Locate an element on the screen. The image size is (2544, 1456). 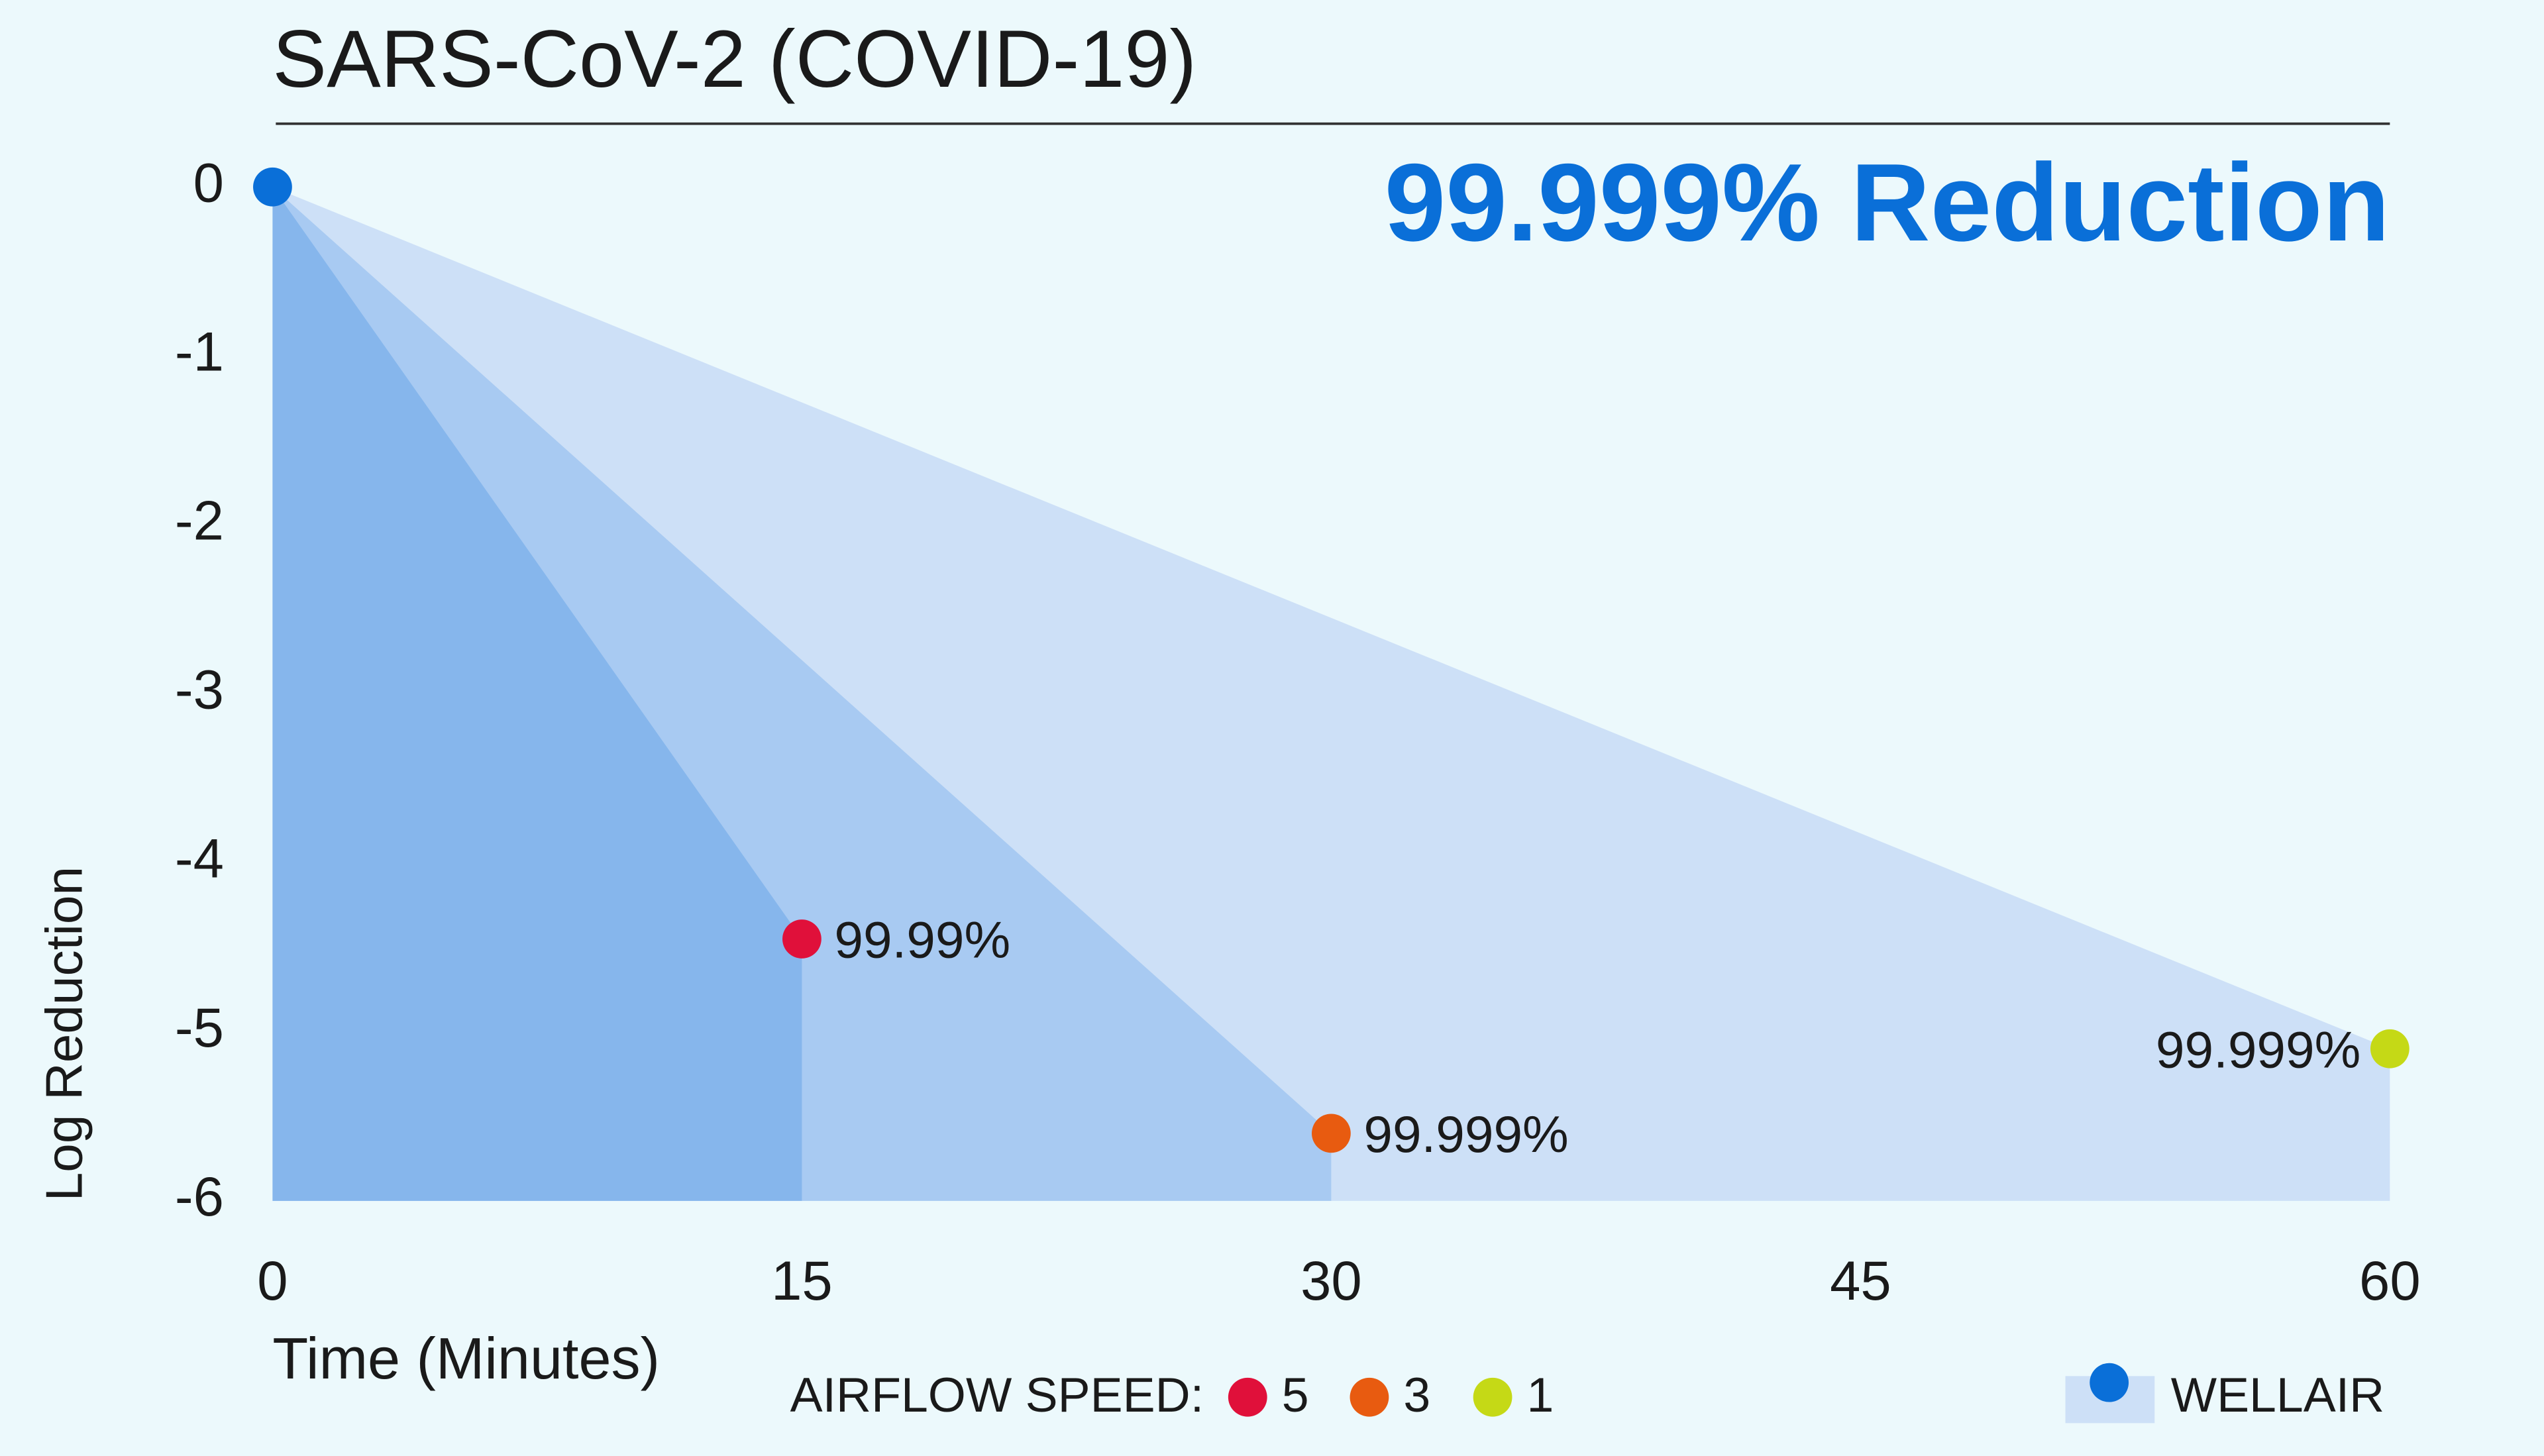
y-tick-label: -3 is located at coordinates (200, 690).